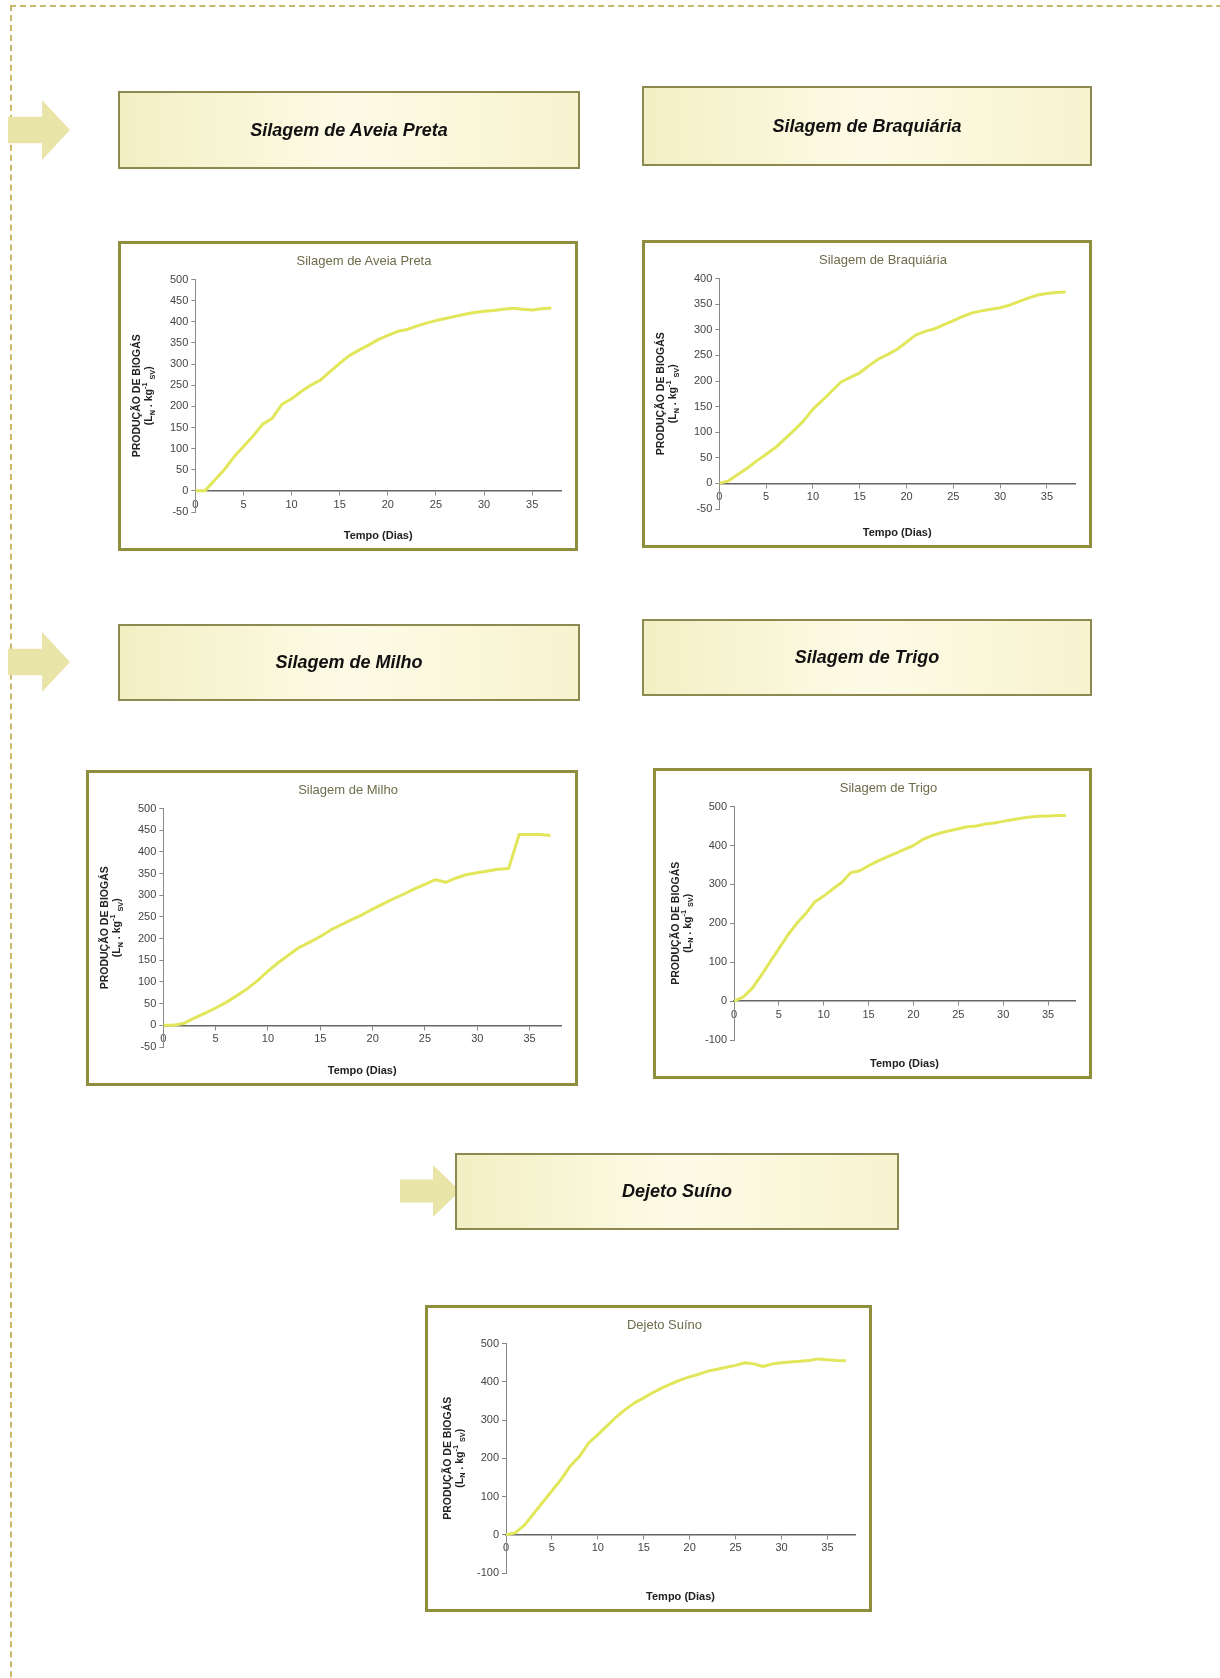 This screenshot has height=1678, width=1220. Describe the element at coordinates (349, 662) in the screenshot. I see `chart-title: Silagem de Milho` at that location.